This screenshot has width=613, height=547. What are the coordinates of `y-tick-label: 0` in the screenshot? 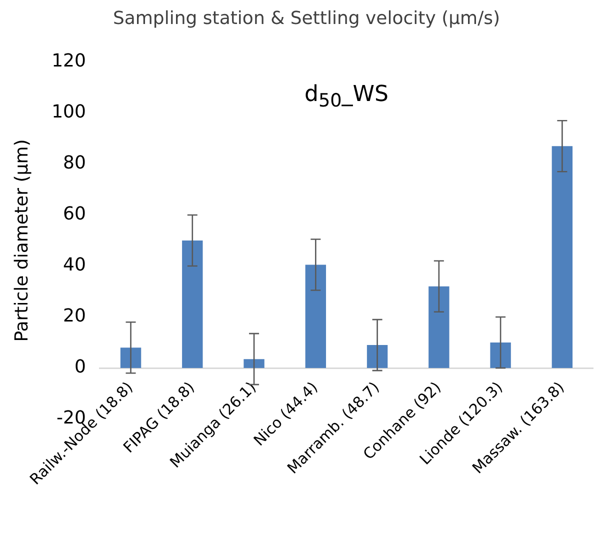 It's located at (80, 367).